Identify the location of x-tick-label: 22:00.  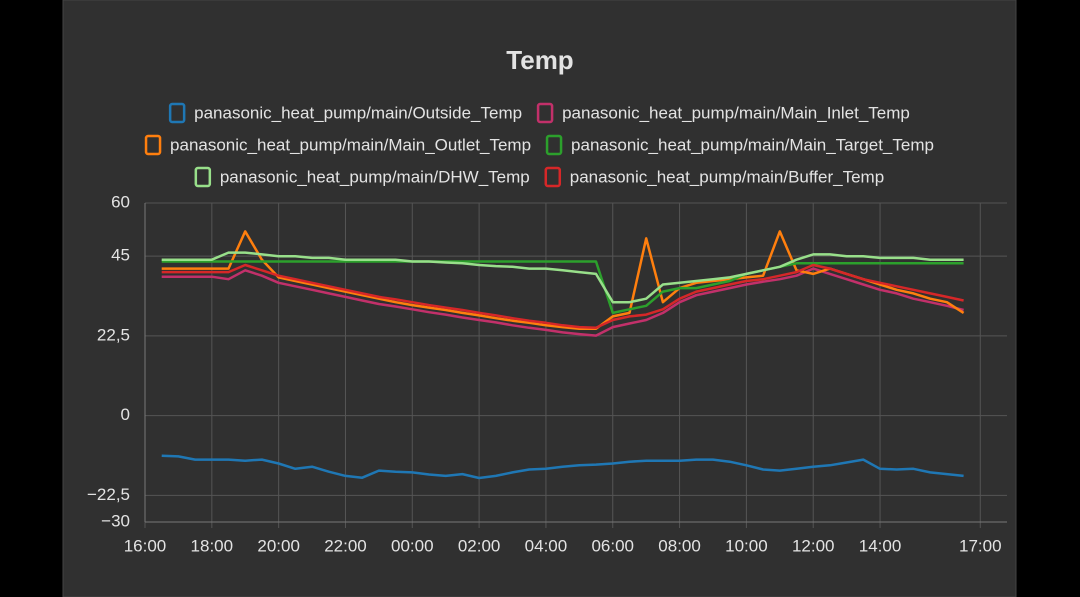
(345, 545).